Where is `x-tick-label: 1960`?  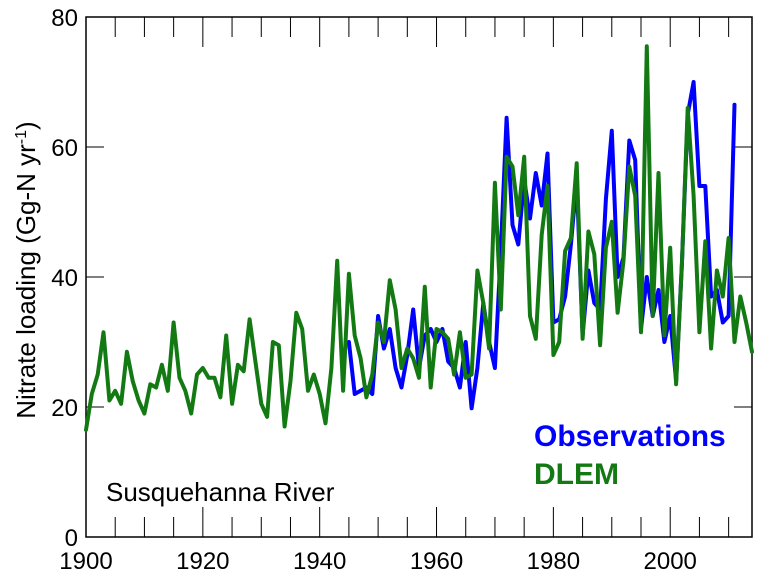
x-tick-label: 1960 is located at coordinates (436, 561).